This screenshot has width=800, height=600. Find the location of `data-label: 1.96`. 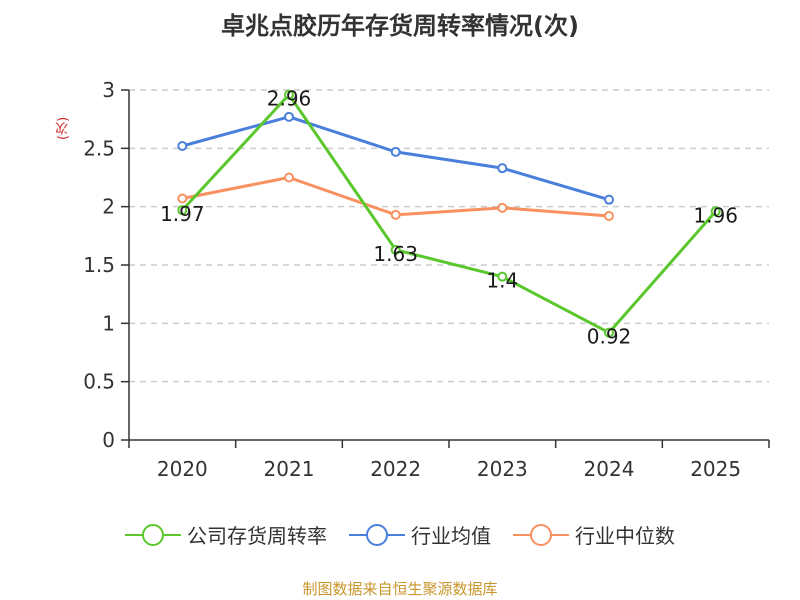

data-label: 1.96 is located at coordinates (715, 215).